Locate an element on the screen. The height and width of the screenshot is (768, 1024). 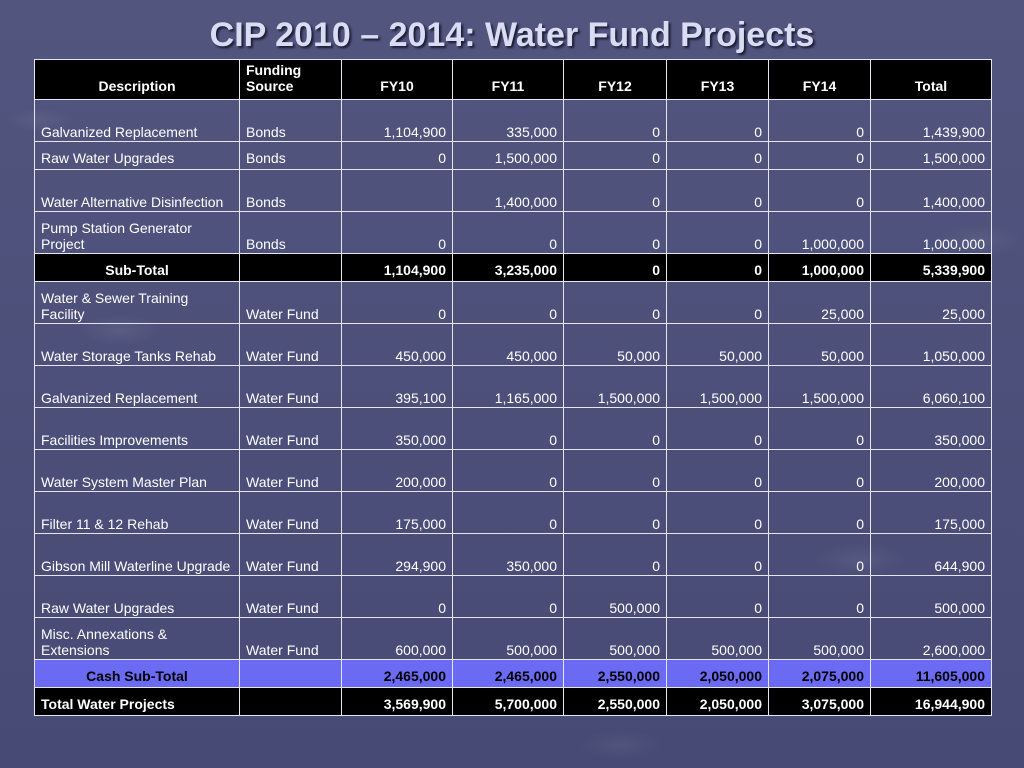
cell-fy11: 1,400,000 is located at coordinates (508, 190).